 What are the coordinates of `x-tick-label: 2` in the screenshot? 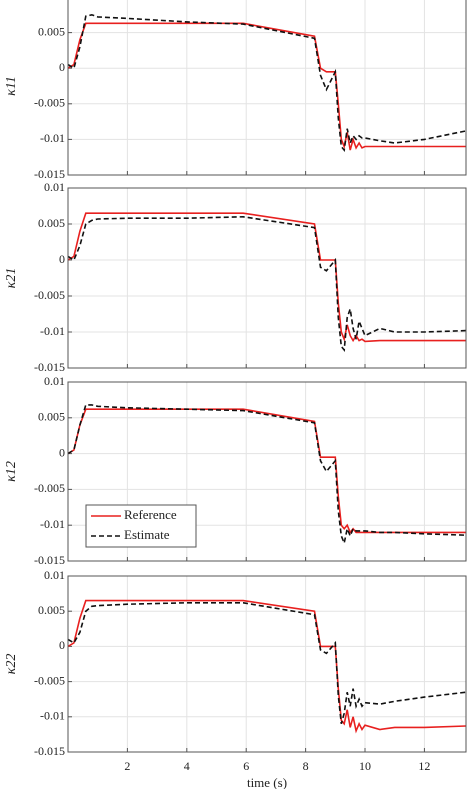 It's located at (127, 766).